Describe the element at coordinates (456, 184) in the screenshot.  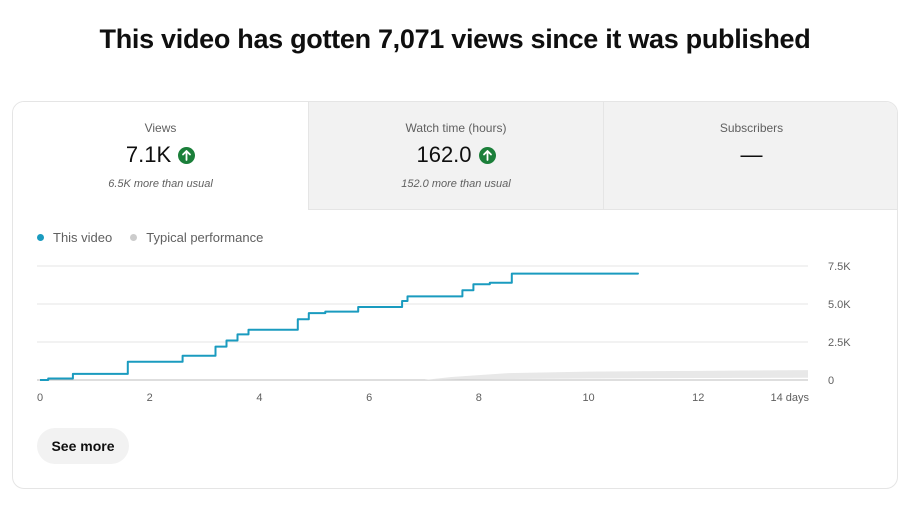
I see `metric-comparison: 152.0 more than usual` at that location.